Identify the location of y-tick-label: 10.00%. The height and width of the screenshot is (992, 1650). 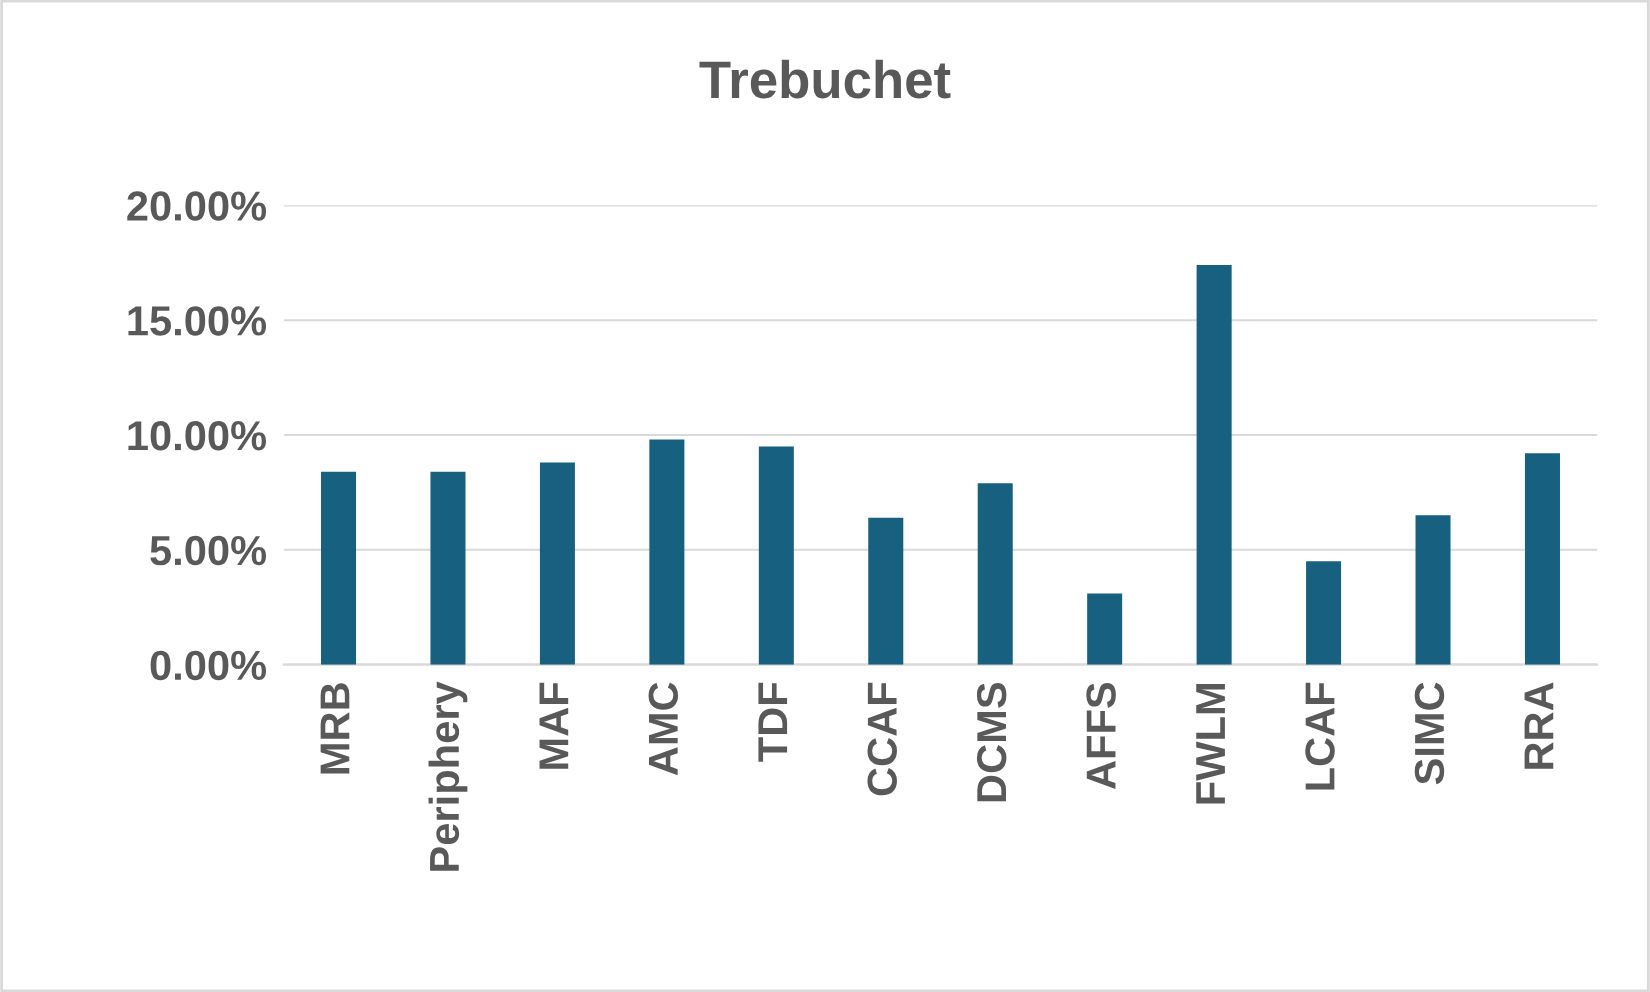
(197, 435).